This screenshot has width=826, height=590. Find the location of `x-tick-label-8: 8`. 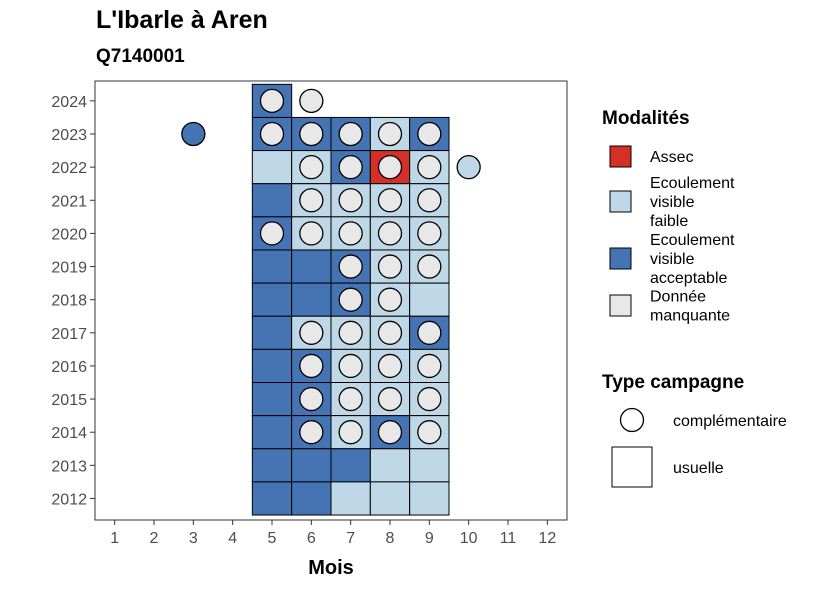

x-tick-label-8: 8 is located at coordinates (390, 538).